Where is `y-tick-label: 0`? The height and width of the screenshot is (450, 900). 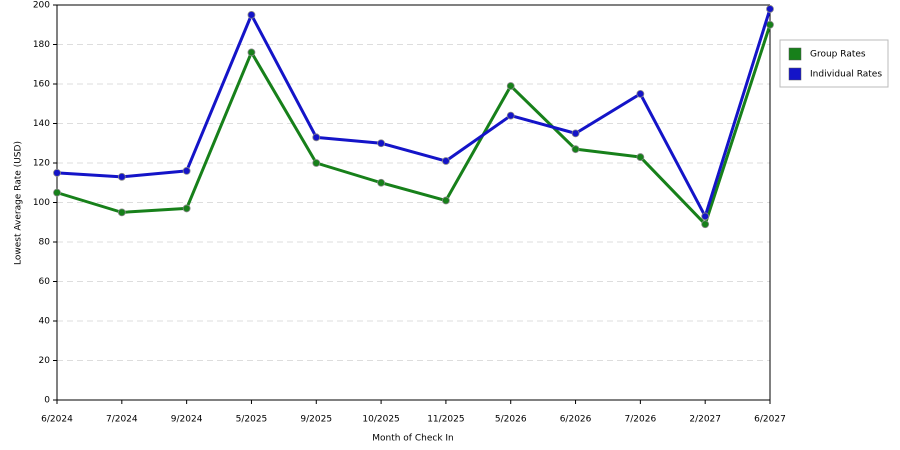 y-tick-label: 0 is located at coordinates (47, 401).